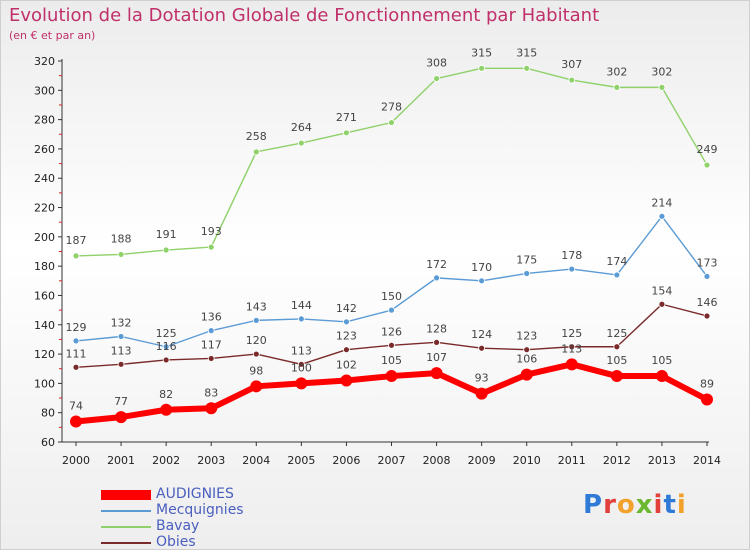  What do you see at coordinates (52, 35) in the screenshot?
I see `chart-subtitle: (en € et par an)` at bounding box center [52, 35].